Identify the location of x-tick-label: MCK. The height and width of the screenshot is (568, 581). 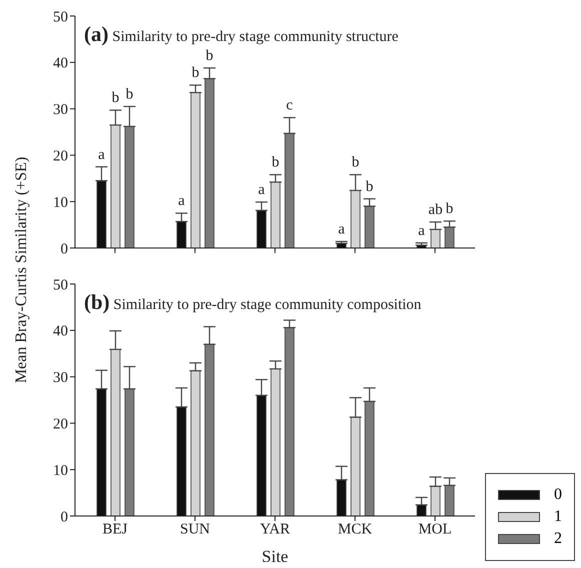
(355, 530).